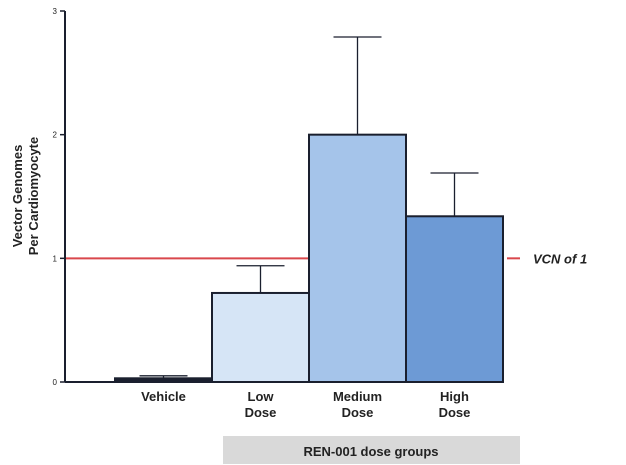  I want to click on group-label: REN-001 dose groups, so click(370, 451).